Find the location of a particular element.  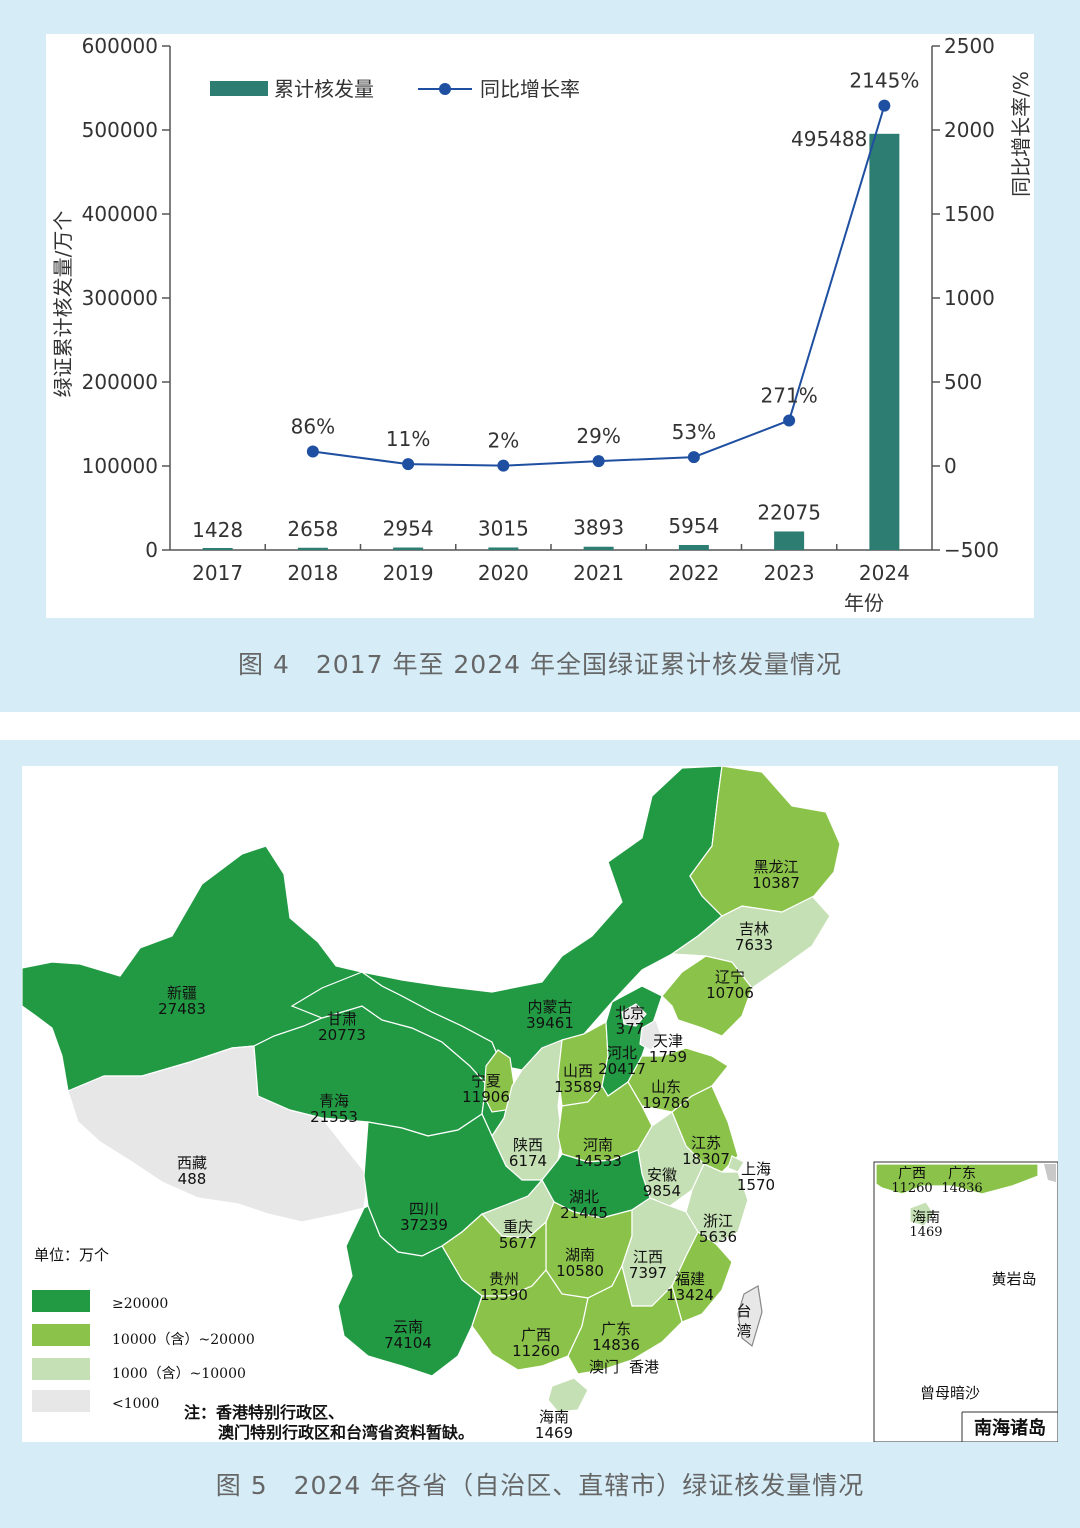

legend-label-high: ≥20000 is located at coordinates (140, 1304).